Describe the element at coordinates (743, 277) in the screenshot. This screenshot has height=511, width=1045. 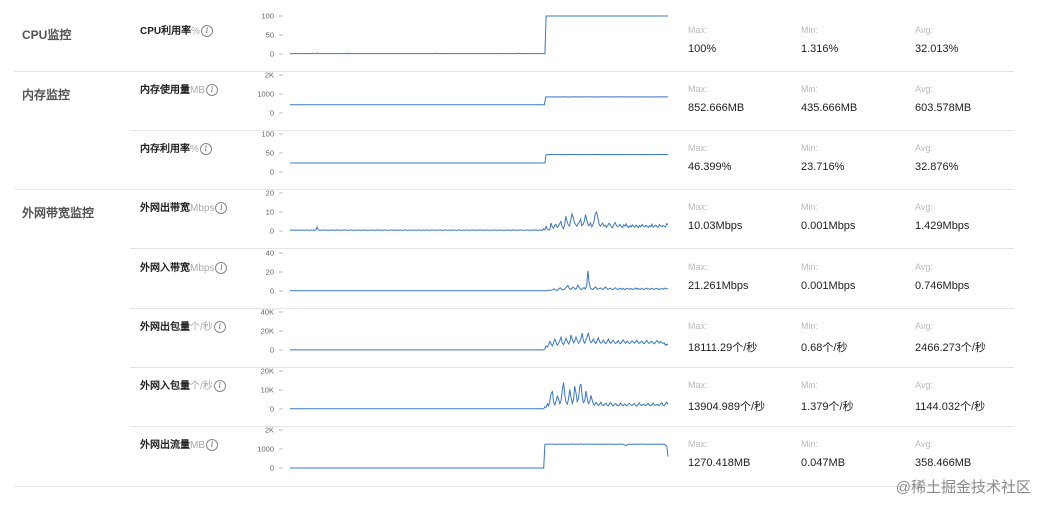
I see `stat-max: Max: 21.261Mbps` at that location.